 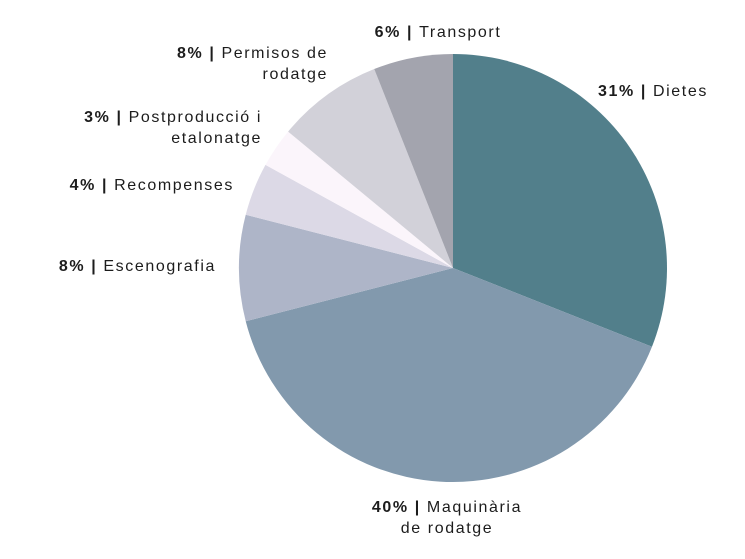 I want to click on slice-label-escenografia: 8% | Escenografia, so click(x=137, y=266).